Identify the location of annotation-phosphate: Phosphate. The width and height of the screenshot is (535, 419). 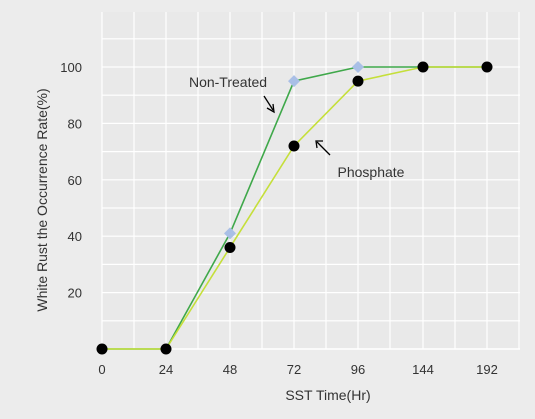
(371, 172).